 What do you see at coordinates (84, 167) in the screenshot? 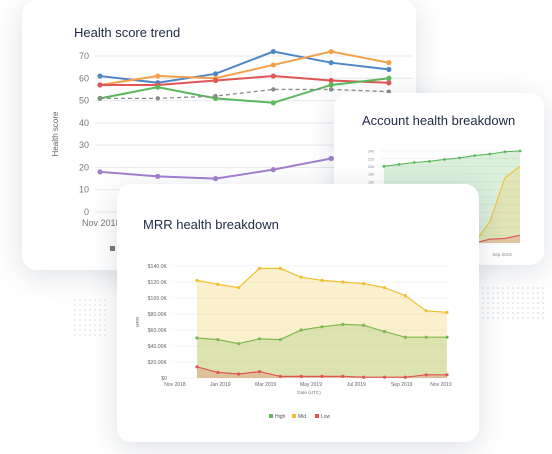
I see `y-tick-label: 20` at bounding box center [84, 167].